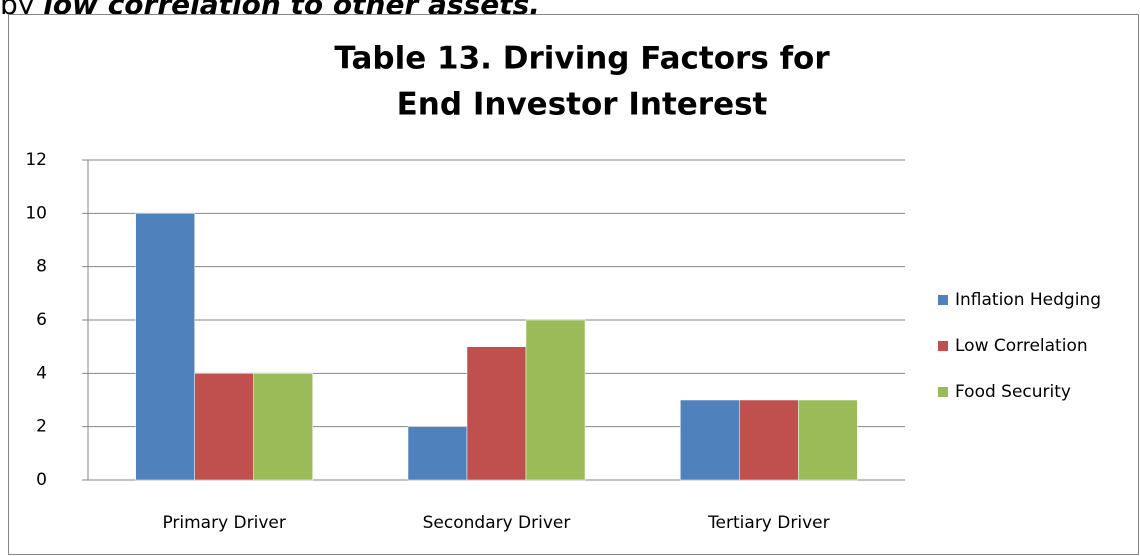 Image resolution: width=1140 pixels, height=556 pixels. I want to click on x-tick-label: Tertiary Driver, so click(768, 523).